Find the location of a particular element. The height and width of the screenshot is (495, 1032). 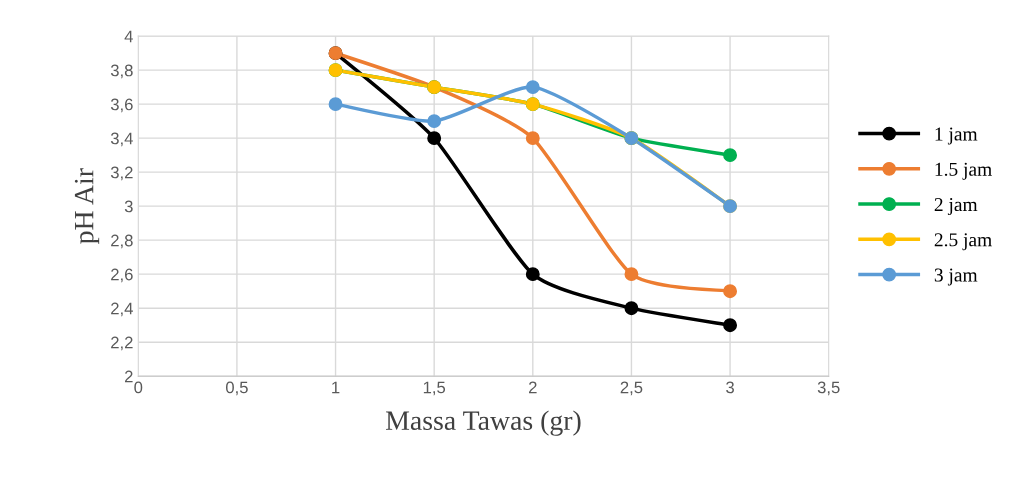

x-axis-title: Massa Tawas (gr) is located at coordinates (483, 423).